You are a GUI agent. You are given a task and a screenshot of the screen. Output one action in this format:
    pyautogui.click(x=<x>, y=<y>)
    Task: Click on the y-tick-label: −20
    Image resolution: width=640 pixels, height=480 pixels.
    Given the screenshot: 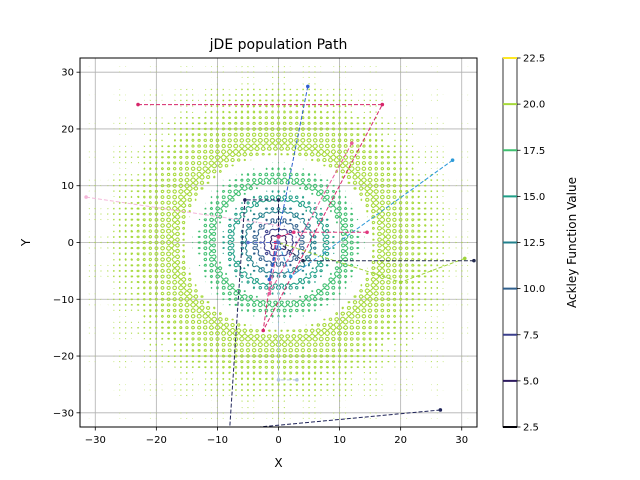 What is the action you would take?
    pyautogui.click(x=63, y=357)
    